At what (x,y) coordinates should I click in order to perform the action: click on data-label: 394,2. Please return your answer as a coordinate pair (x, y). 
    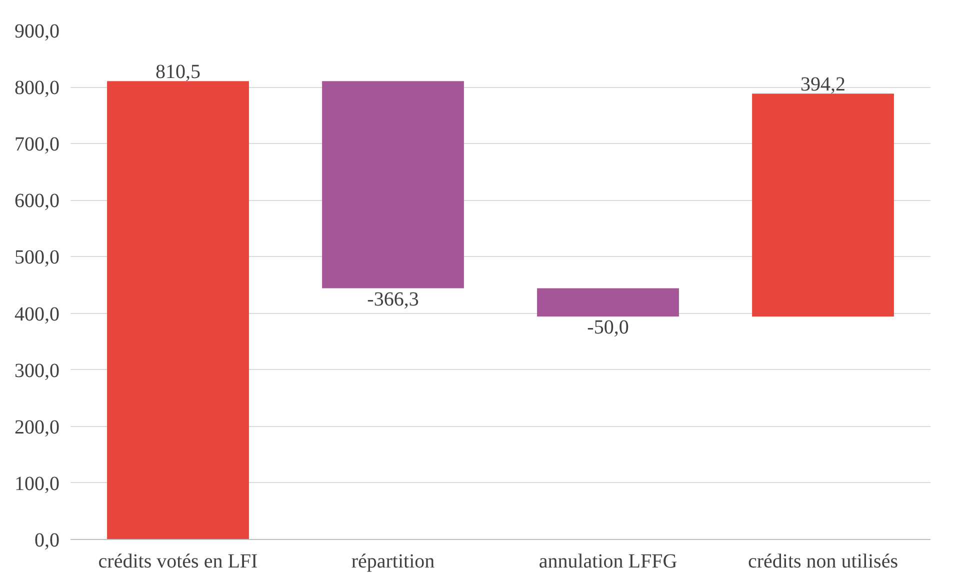
    Looking at the image, I should click on (823, 85).